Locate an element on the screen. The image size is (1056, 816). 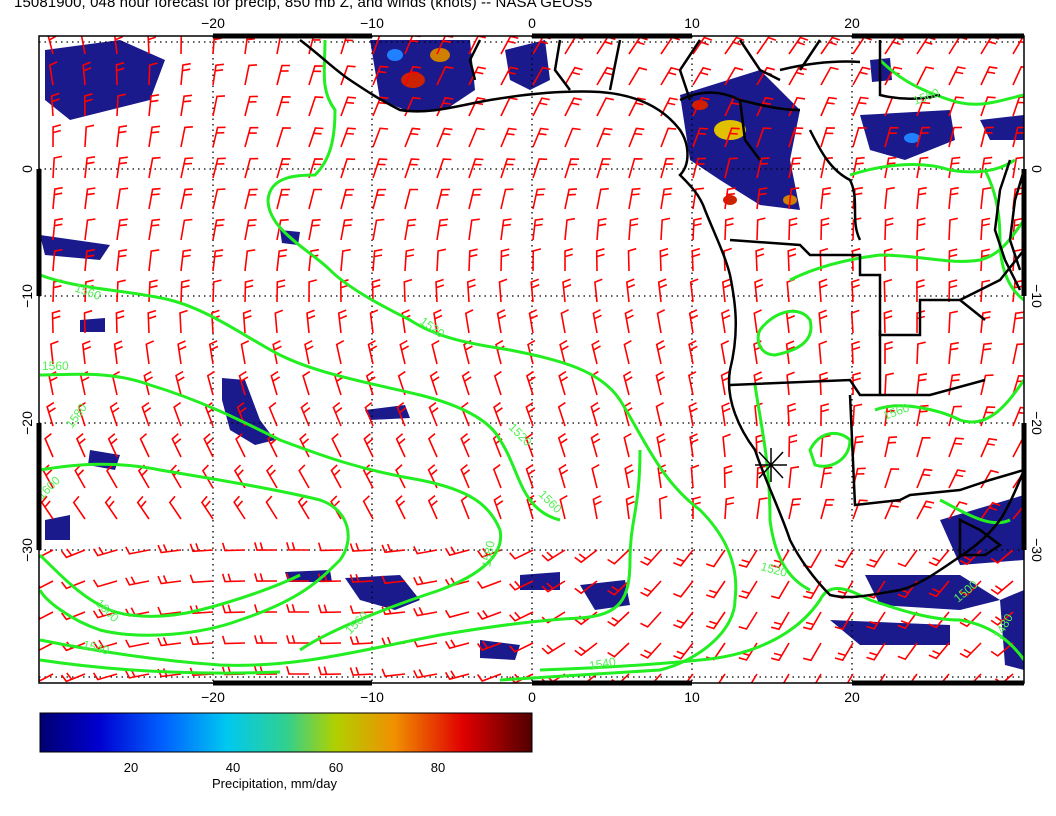
colorbar-label: Precipitation, mm/day is located at coordinates (274, 783).